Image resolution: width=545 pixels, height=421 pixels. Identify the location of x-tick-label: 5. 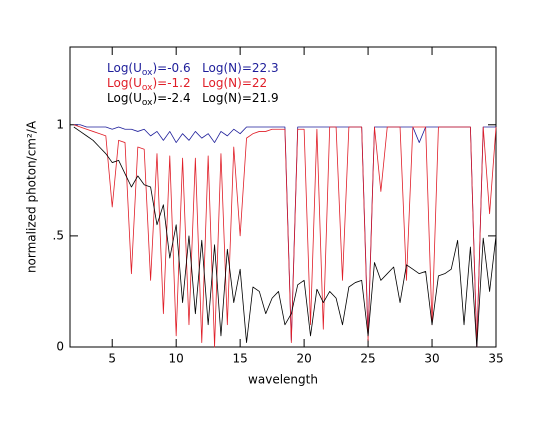
(112, 359).